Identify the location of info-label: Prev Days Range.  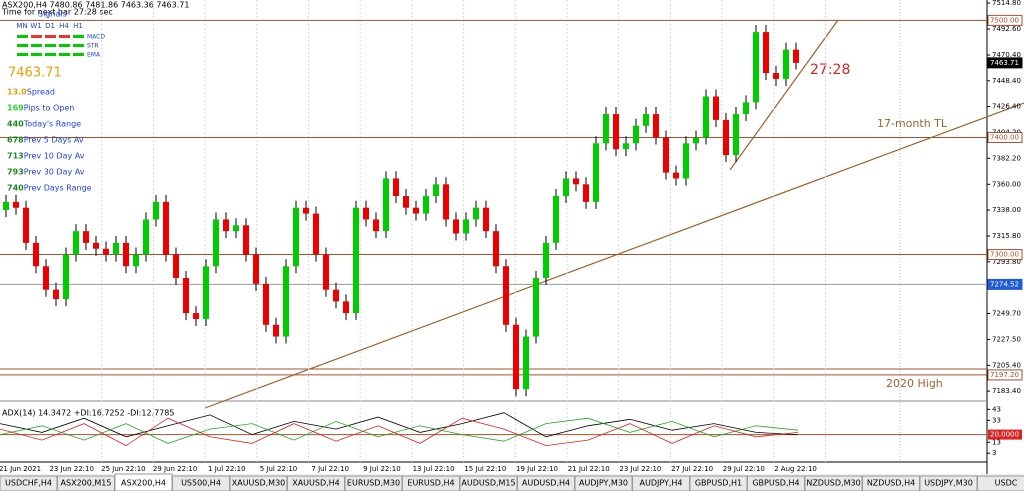
(58, 188).